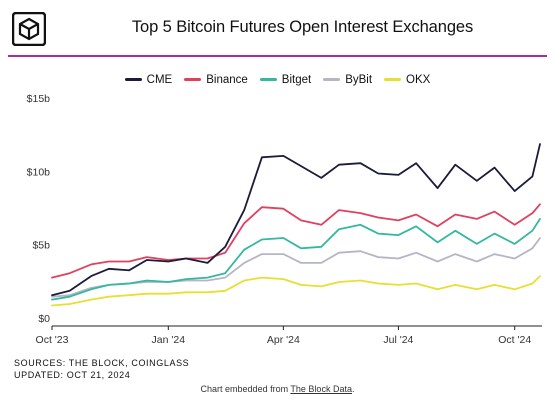  Describe the element at coordinates (359, 79) in the screenshot. I see `legend-label: ByBit` at that location.